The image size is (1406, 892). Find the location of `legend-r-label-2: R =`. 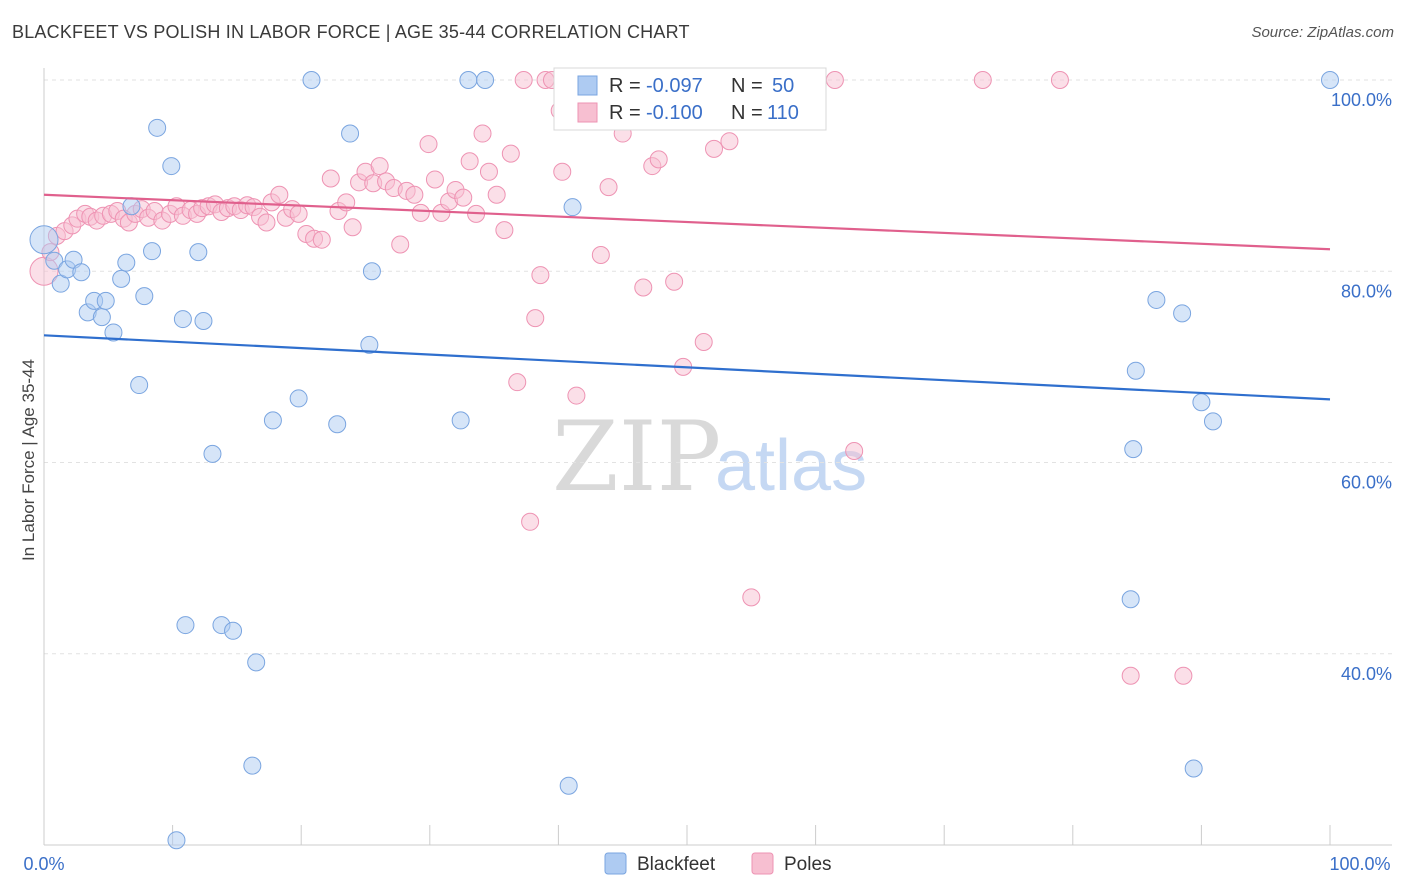

legend-r-label-2: R = is located at coordinates (625, 113).